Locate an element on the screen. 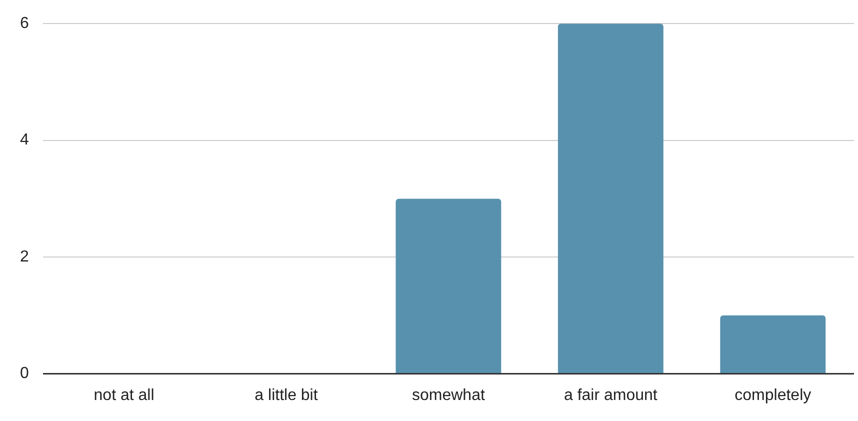 This screenshot has height=421, width=858. x-tick-label: a fair amount is located at coordinates (611, 395).